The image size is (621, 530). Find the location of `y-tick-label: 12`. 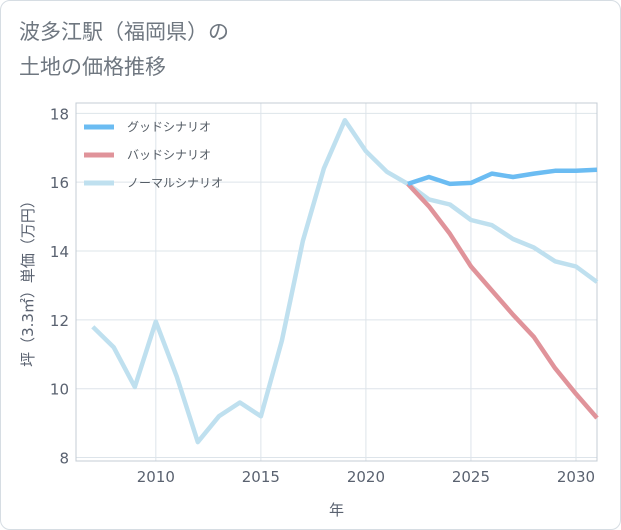

y-tick-label: 12 is located at coordinates (59, 321).